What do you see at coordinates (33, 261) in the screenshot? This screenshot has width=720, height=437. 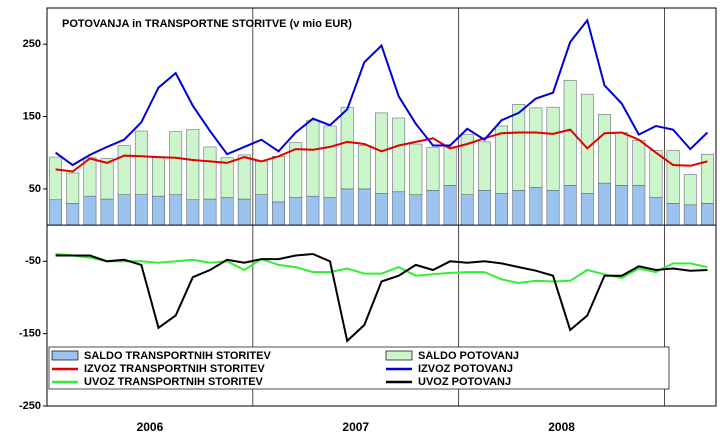 I see `y-tick-label: -50` at bounding box center [33, 261].